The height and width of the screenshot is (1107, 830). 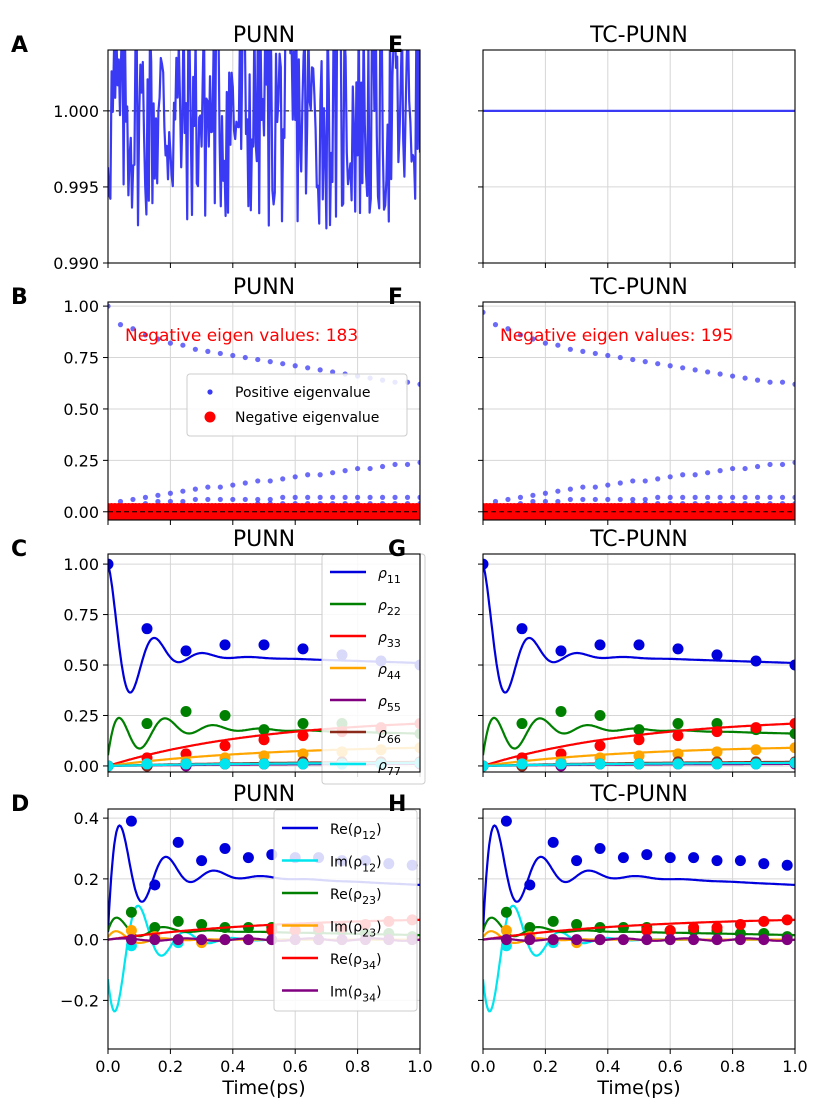 What do you see at coordinates (382, 702) in the screenshot?
I see `legend-base: ρ` at bounding box center [382, 702].